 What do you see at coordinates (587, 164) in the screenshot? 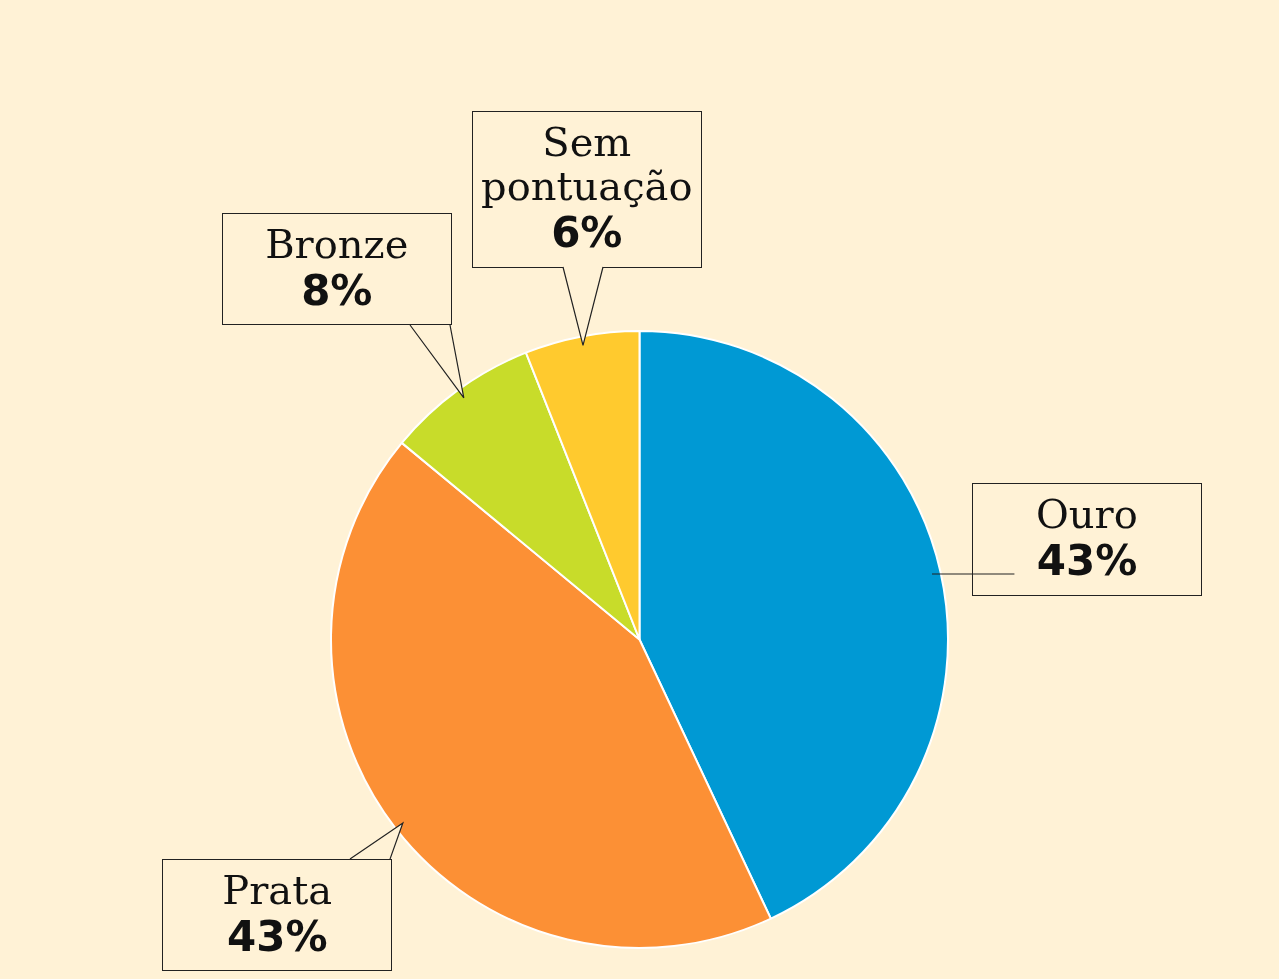
I see `slice-label: Sem pontuação` at bounding box center [587, 164].